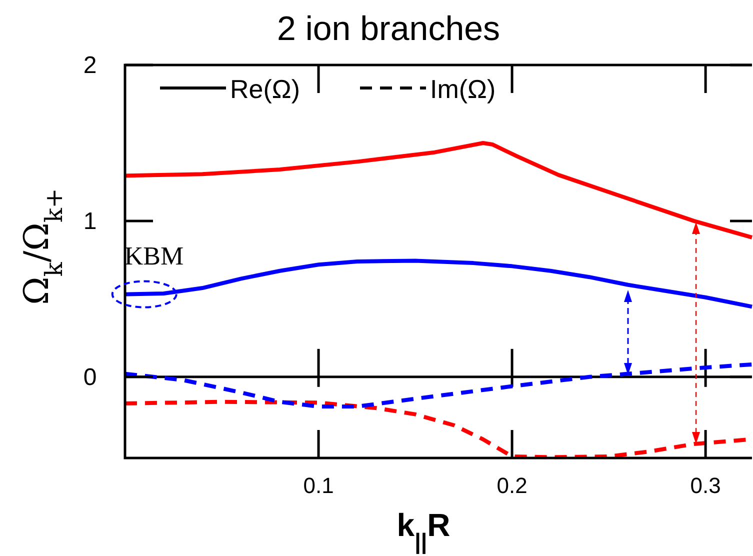  Describe the element at coordinates (90, 377) in the screenshot. I see `y-tick-label: 0` at that location.